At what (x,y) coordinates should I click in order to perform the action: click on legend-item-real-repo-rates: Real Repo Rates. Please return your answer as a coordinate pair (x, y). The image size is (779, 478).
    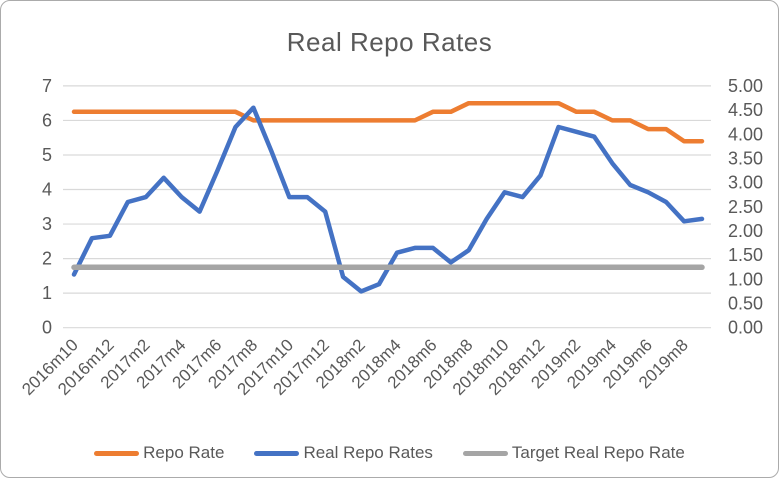
    Looking at the image, I should click on (343, 453).